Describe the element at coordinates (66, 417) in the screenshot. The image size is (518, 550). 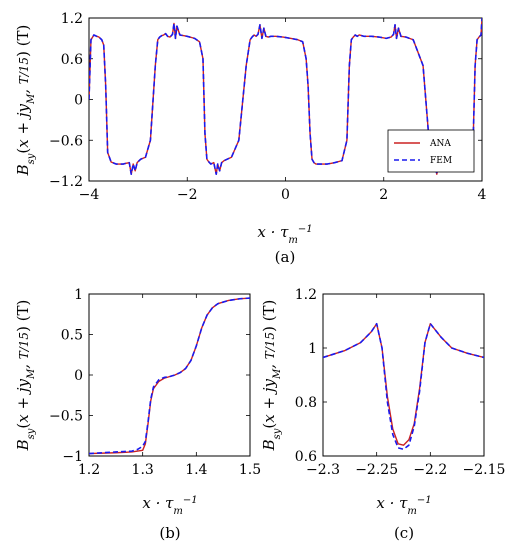
I see `ytick-label: −0.5` at that location.